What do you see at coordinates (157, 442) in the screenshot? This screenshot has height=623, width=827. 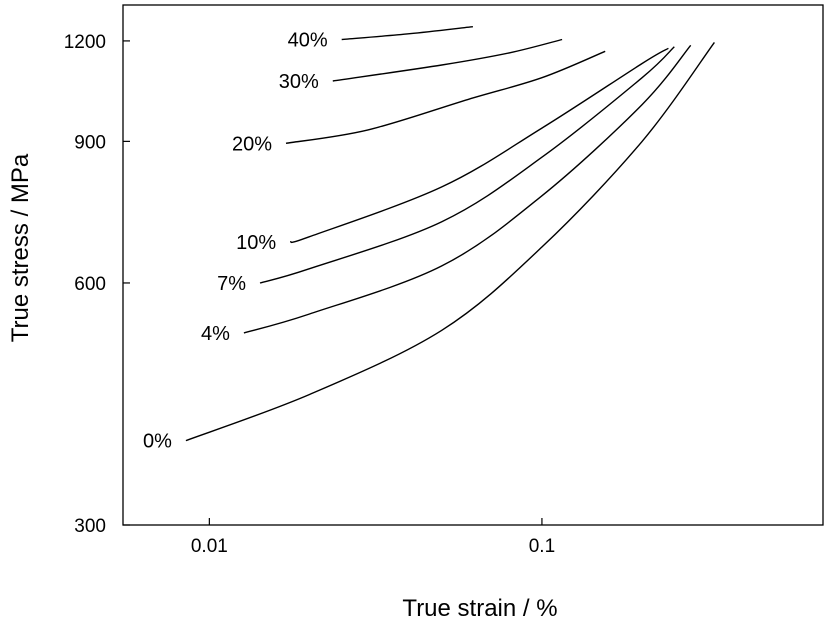 I see `series-label-0pct: 0%` at bounding box center [157, 442].